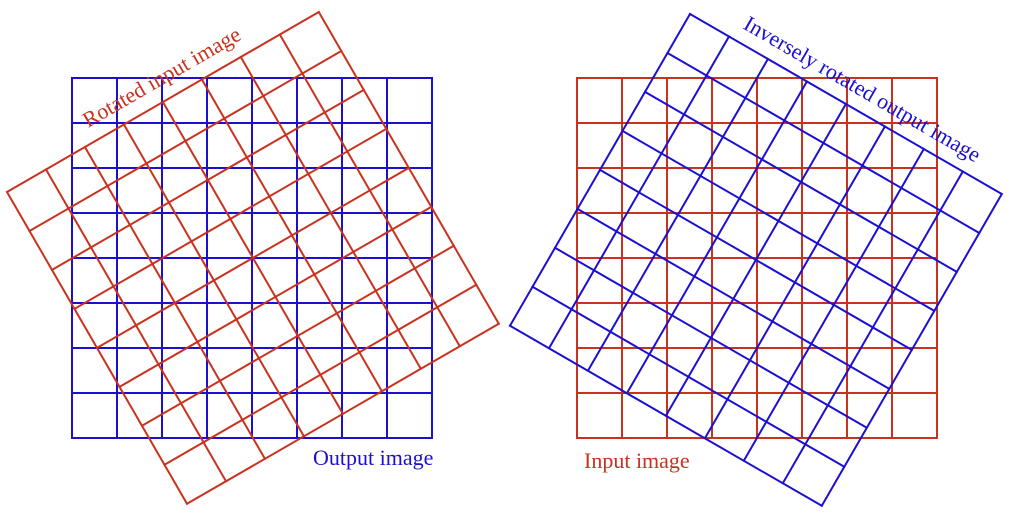  I want to click on output-image-label: Output image, so click(373, 457).